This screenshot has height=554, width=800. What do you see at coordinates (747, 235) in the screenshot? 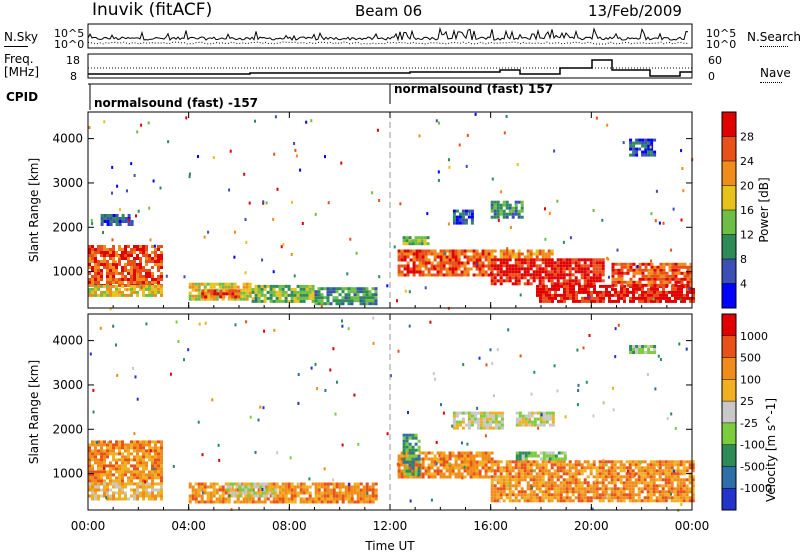
I see `colorbar-tick-label: 12` at bounding box center [747, 235].